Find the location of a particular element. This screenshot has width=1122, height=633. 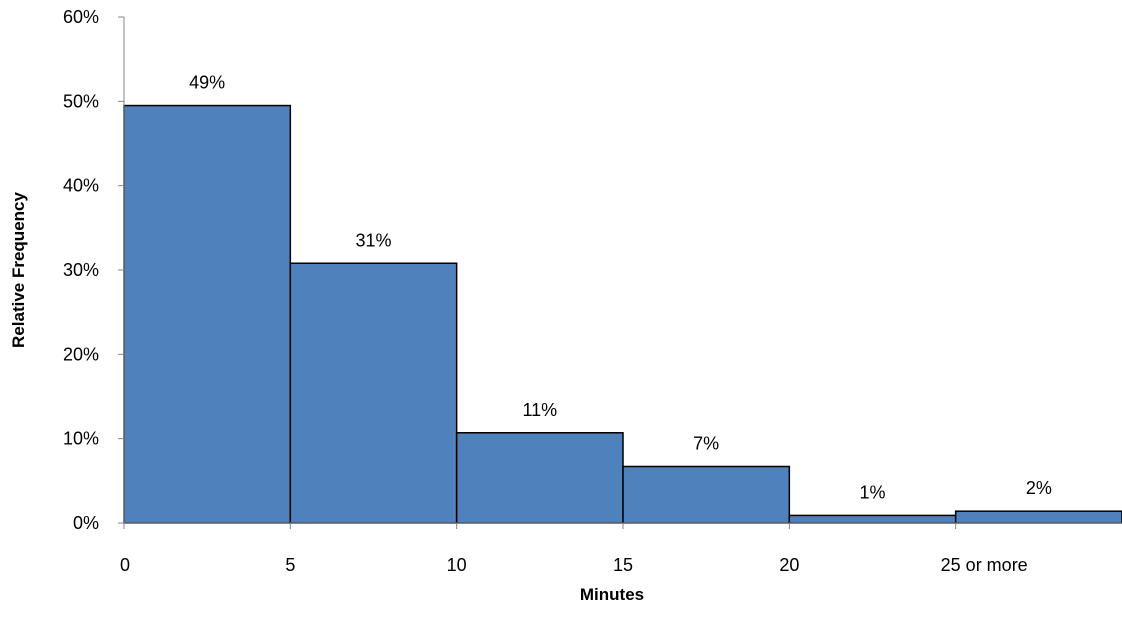

y-tick-label-5: 50% is located at coordinates (81, 101).